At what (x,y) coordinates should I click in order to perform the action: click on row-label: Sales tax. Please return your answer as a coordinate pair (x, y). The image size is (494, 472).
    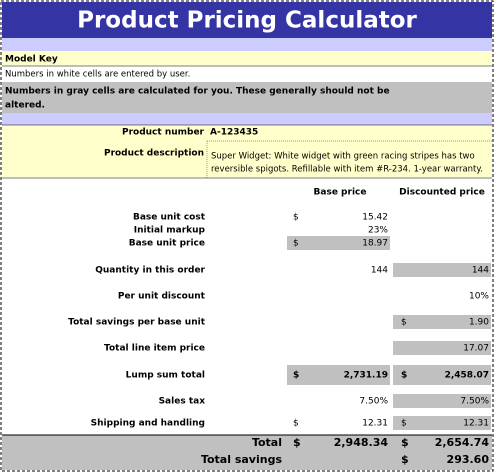
    Looking at the image, I should click on (182, 402).